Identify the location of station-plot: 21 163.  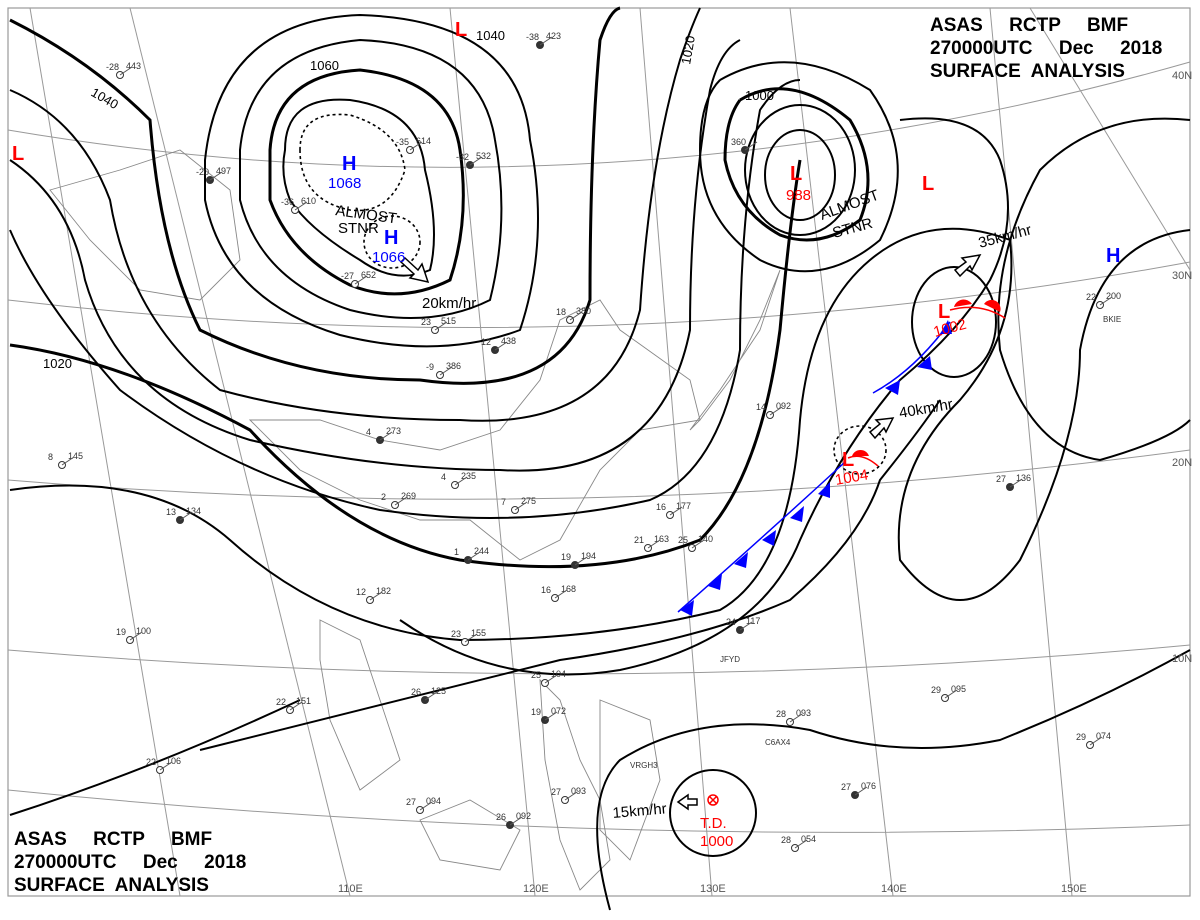
(651, 543).